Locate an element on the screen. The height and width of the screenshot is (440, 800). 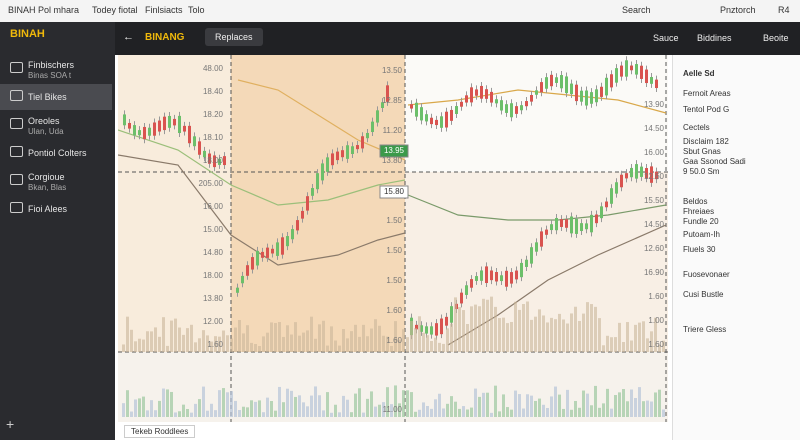
panel-item: Cectels is located at coordinates (696, 127).